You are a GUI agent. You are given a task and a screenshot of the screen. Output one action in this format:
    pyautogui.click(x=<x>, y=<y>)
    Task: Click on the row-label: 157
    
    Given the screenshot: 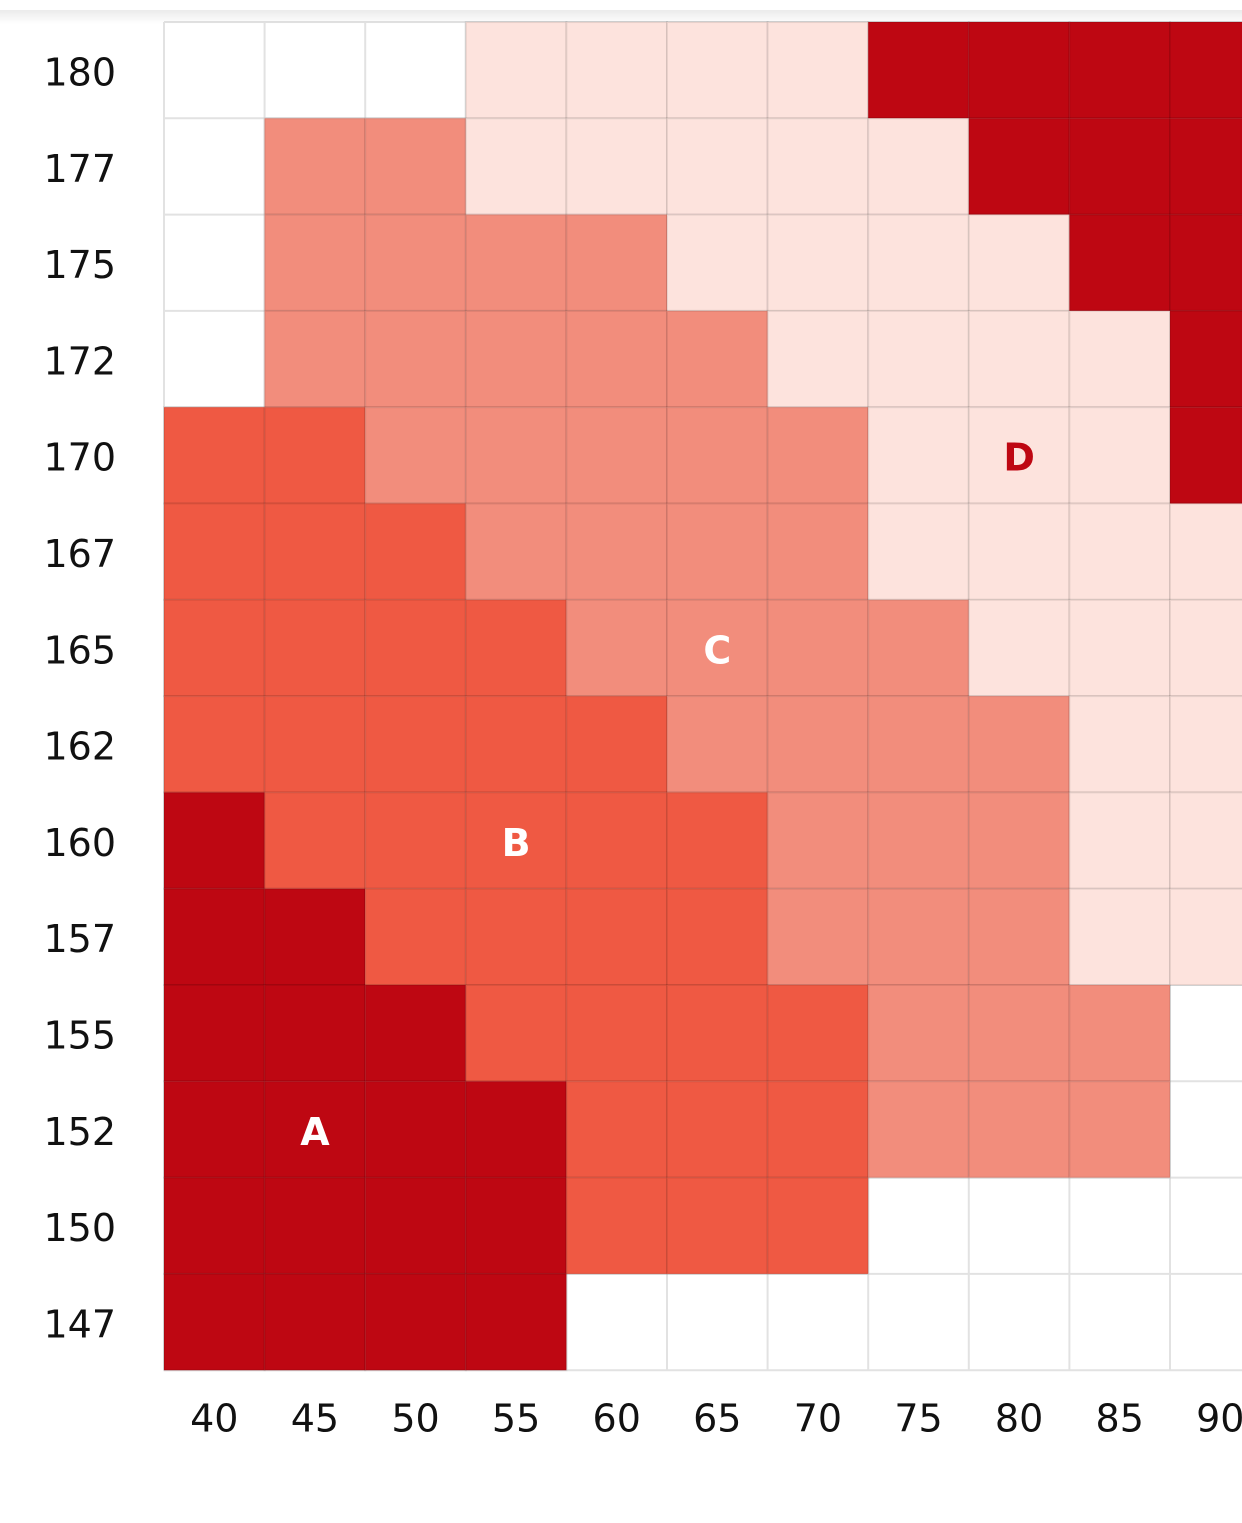 What is the action you would take?
    pyautogui.click(x=79, y=939)
    